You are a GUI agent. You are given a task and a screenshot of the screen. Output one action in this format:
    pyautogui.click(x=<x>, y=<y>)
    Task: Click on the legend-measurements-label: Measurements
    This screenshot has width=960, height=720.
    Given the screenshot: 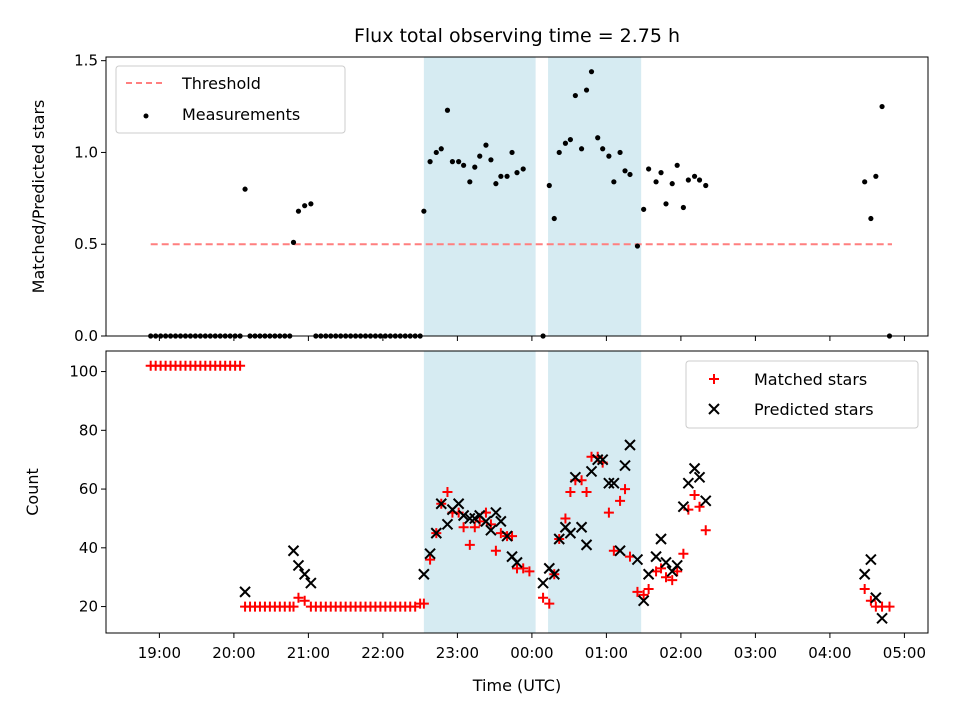 What is the action you would take?
    pyautogui.click(x=241, y=114)
    